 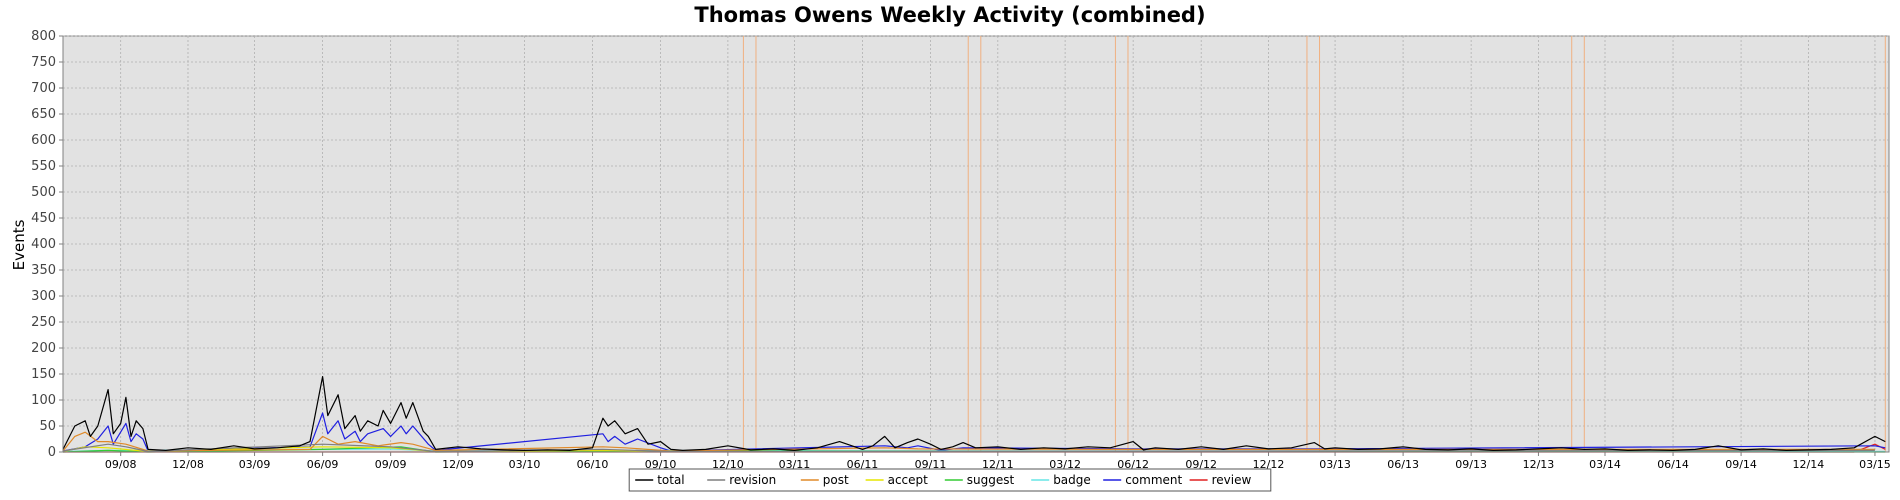 I want to click on y-tick-label: 600, so click(x=43, y=140).